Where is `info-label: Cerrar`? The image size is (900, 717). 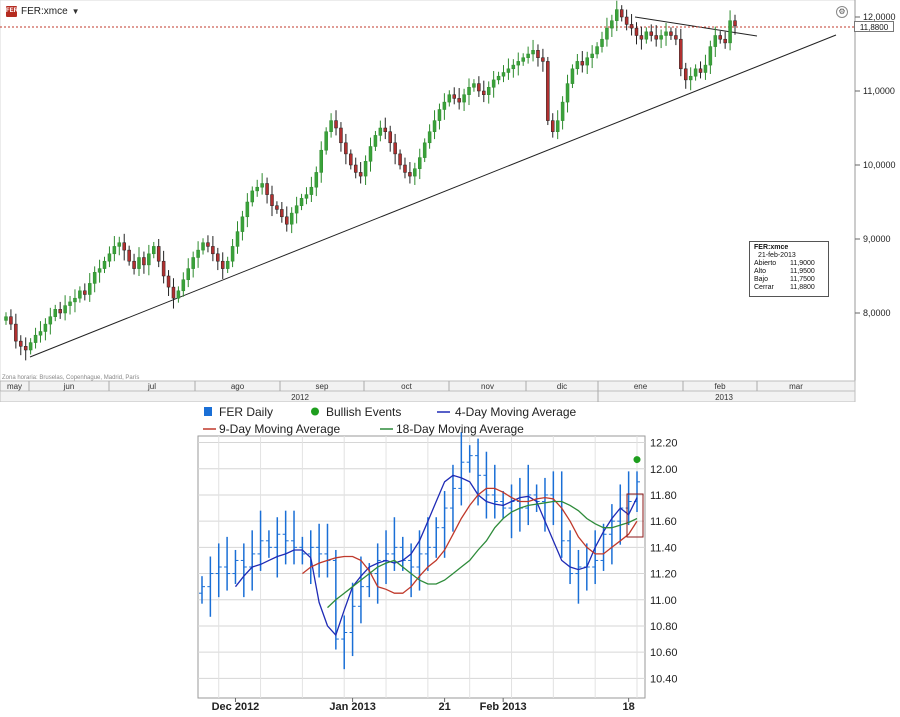 info-label: Cerrar is located at coordinates (764, 287).